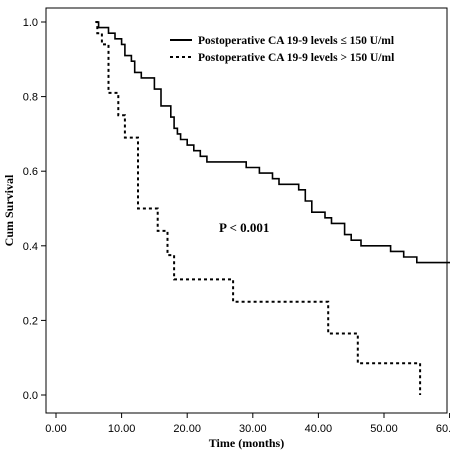 Image resolution: width=450 pixels, height=457 pixels. What do you see at coordinates (34, 209) in the screenshot?
I see `y-axis: 0.0 0.2 0.4 0.6 0.8 1.0` at bounding box center [34, 209].